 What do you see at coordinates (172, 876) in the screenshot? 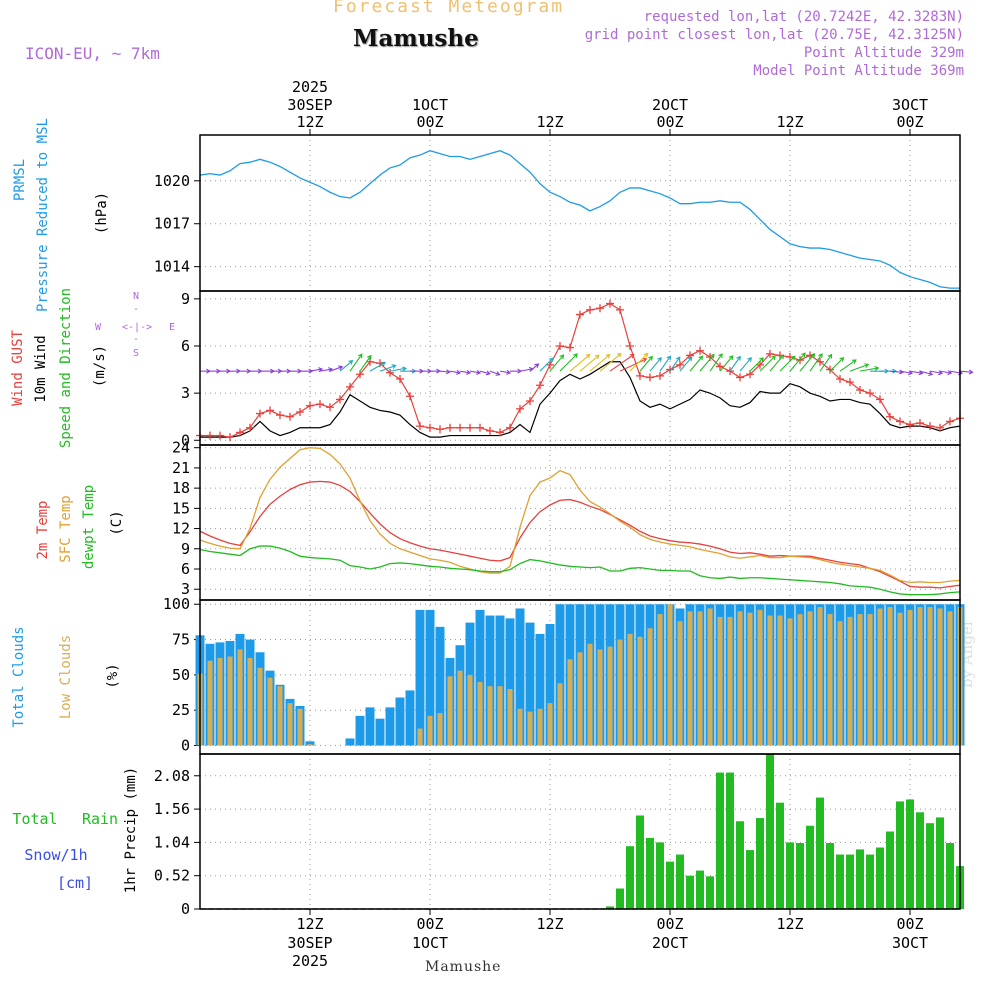
I see `precip-ytick-label: 0.52` at bounding box center [172, 876].